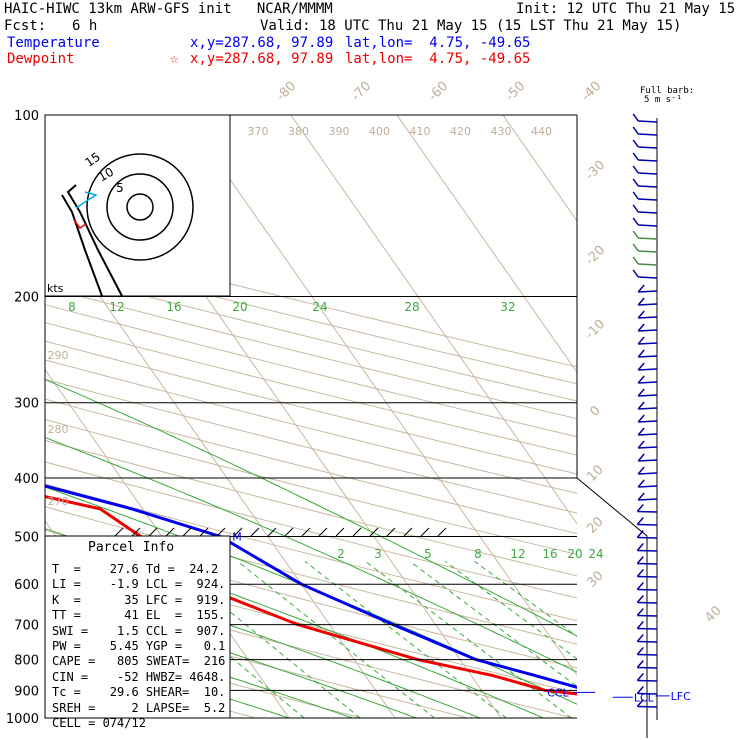  I want to click on hodograph-trace-cyan, so click(86, 200).